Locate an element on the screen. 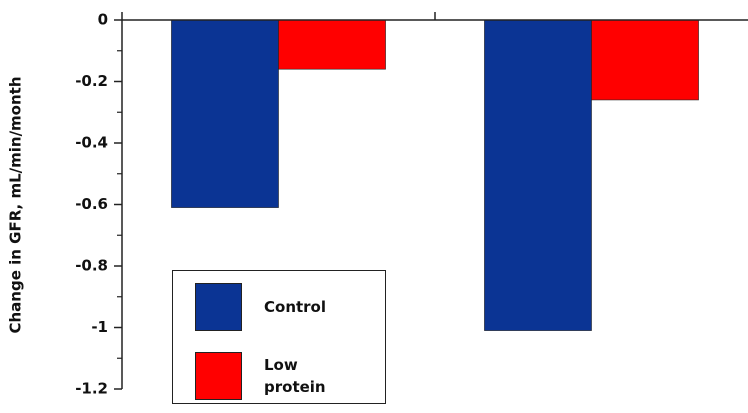 This screenshot has width=748, height=413. y-tick-label: -0.8 is located at coordinates (91, 266).